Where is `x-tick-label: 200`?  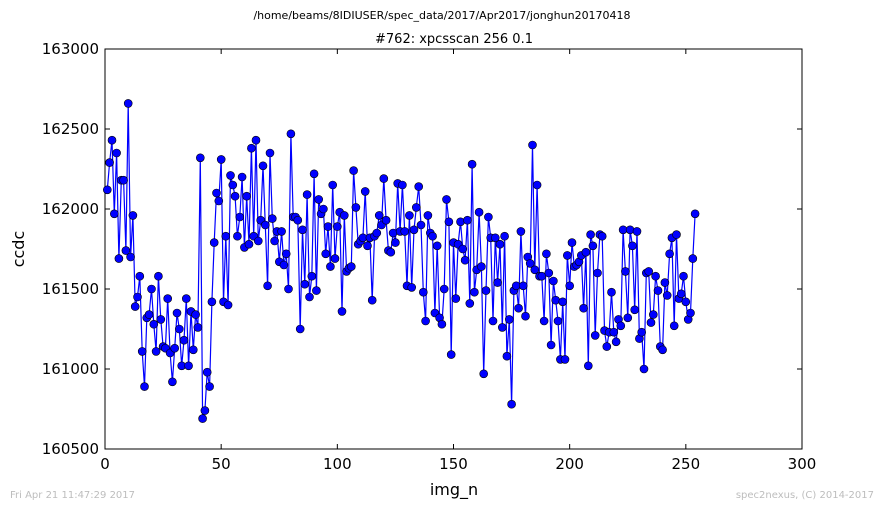 x-tick-label: 200 is located at coordinates (569, 464).